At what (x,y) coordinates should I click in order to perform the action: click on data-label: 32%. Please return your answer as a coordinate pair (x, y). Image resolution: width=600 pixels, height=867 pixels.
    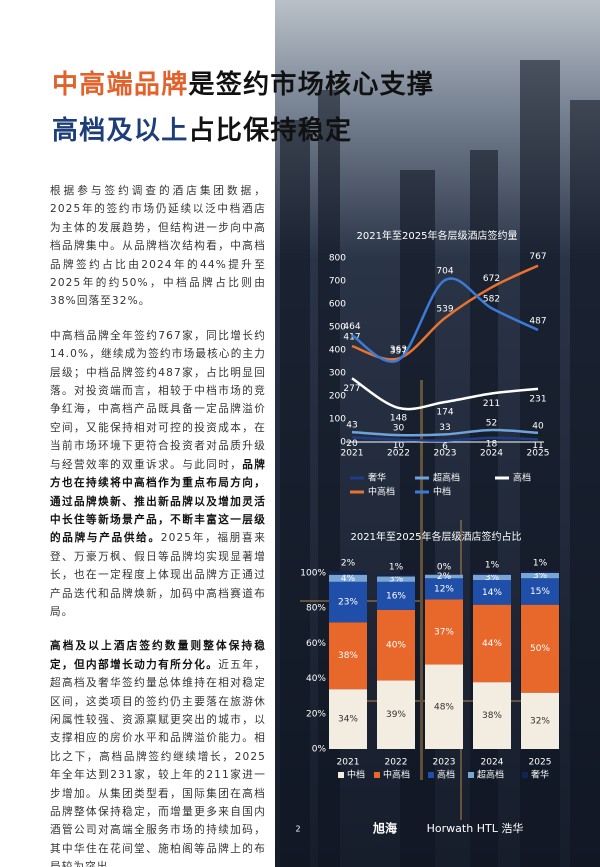
    Looking at the image, I should click on (540, 721).